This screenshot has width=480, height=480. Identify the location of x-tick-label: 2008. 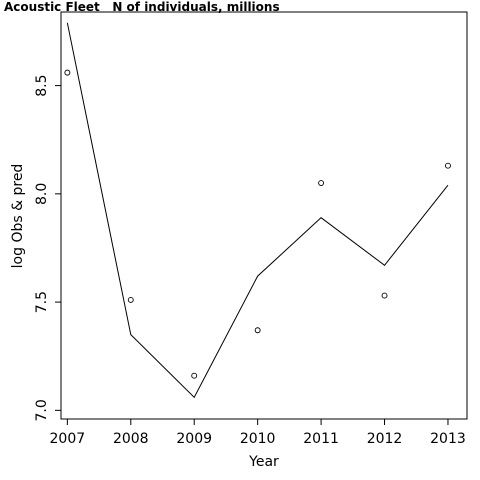
(131, 439).